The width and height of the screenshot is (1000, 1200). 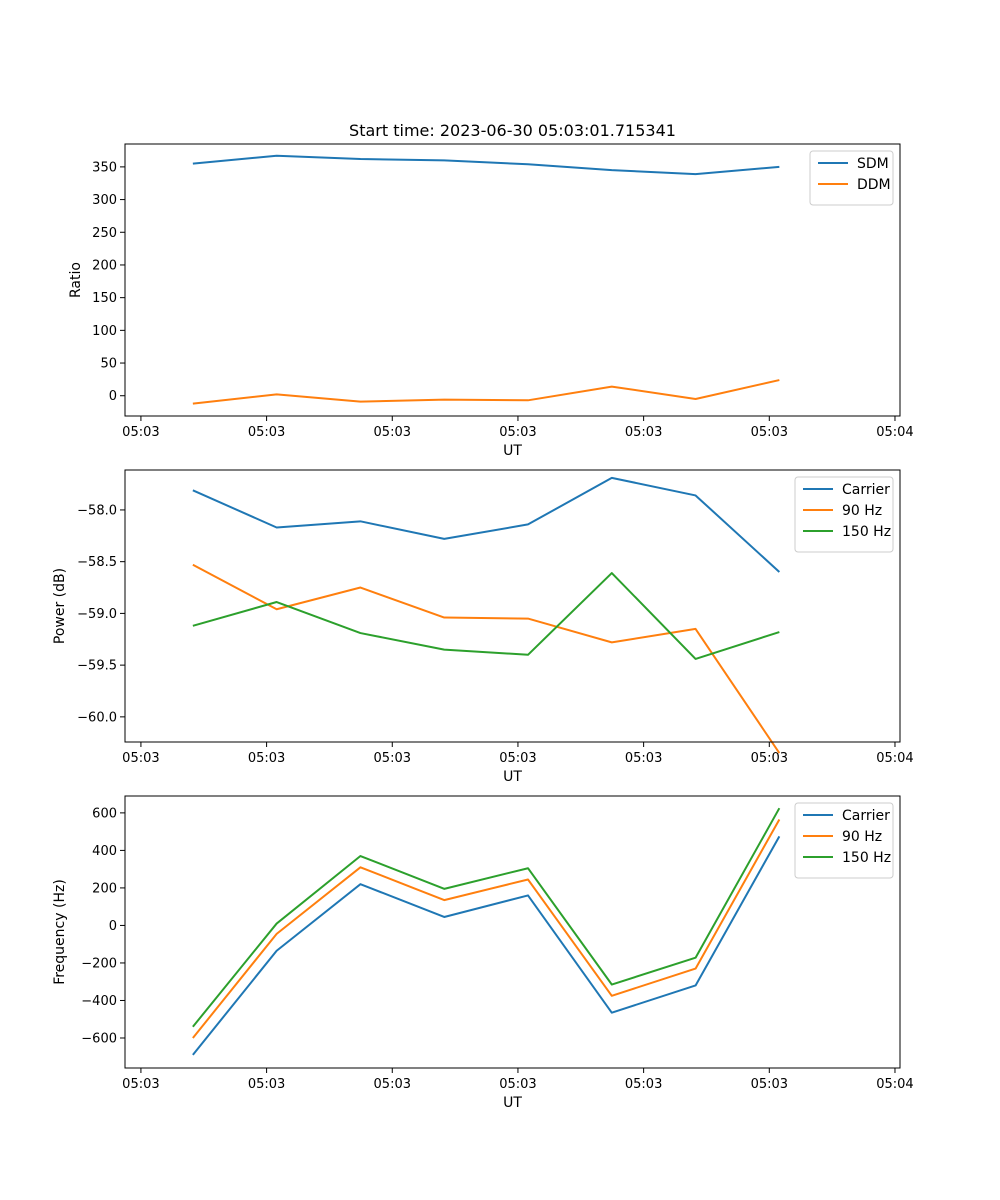 I want to click on y-tick-label: 350, so click(x=104, y=167).